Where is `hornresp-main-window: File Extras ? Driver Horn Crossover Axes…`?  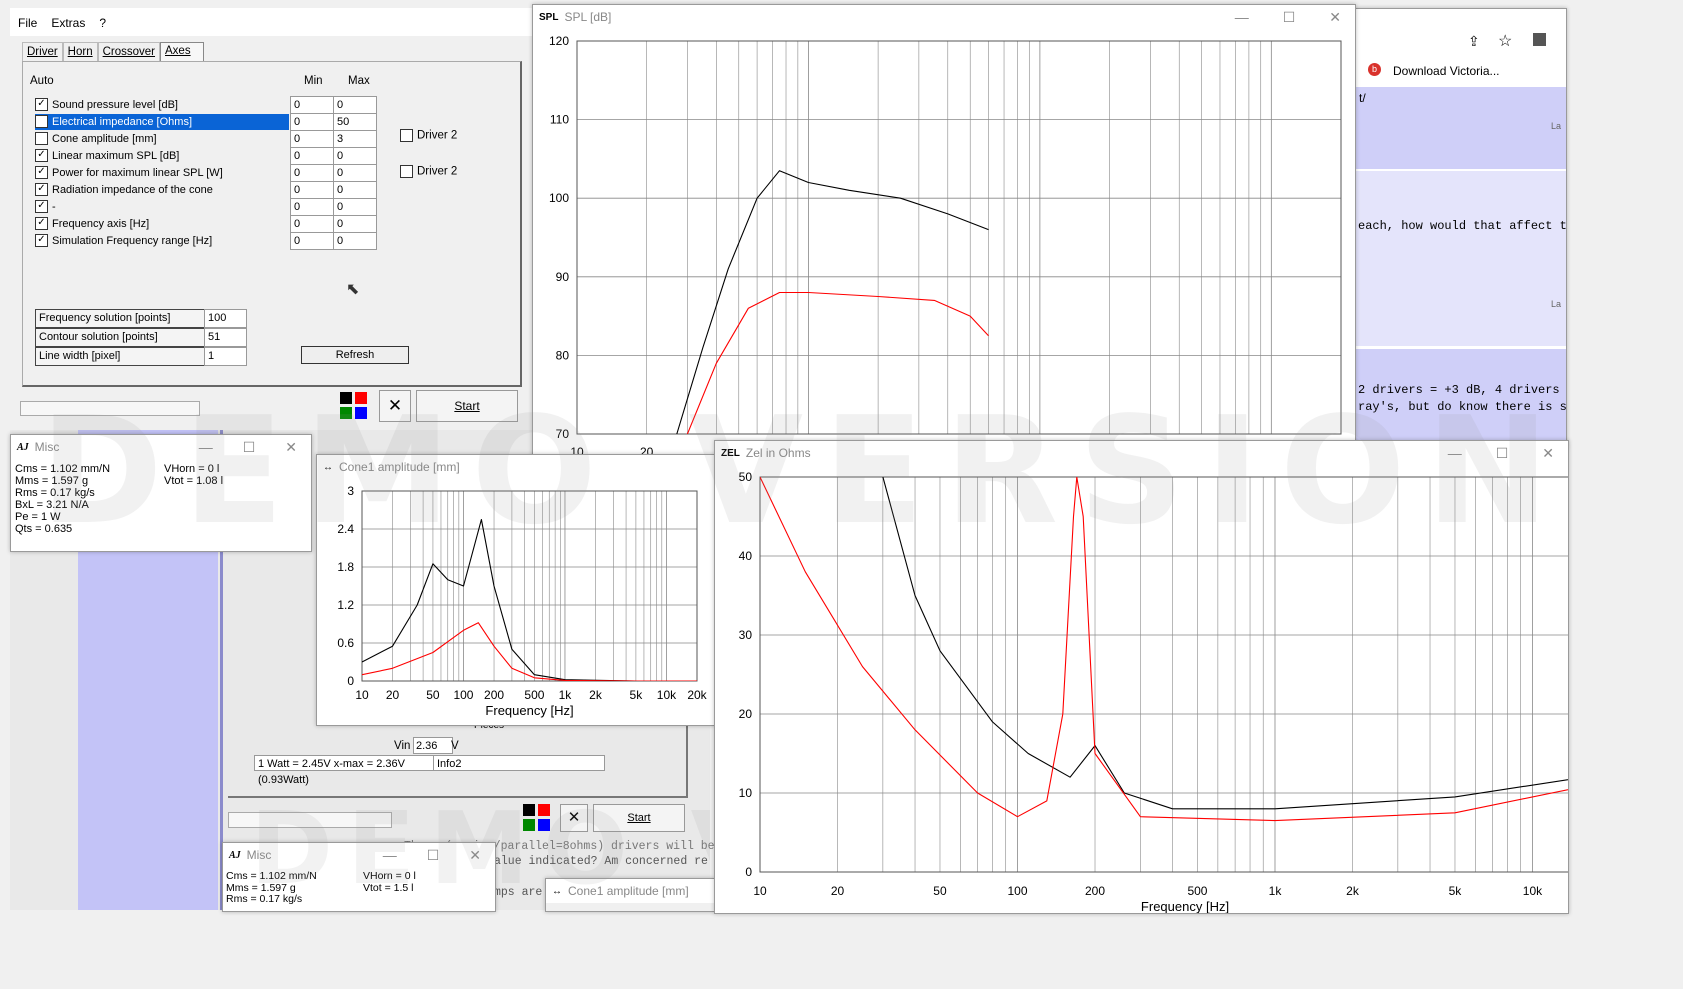 hornresp-main-window: File Extras ? Driver Horn Crossover Axes… is located at coordinates (271, 218).